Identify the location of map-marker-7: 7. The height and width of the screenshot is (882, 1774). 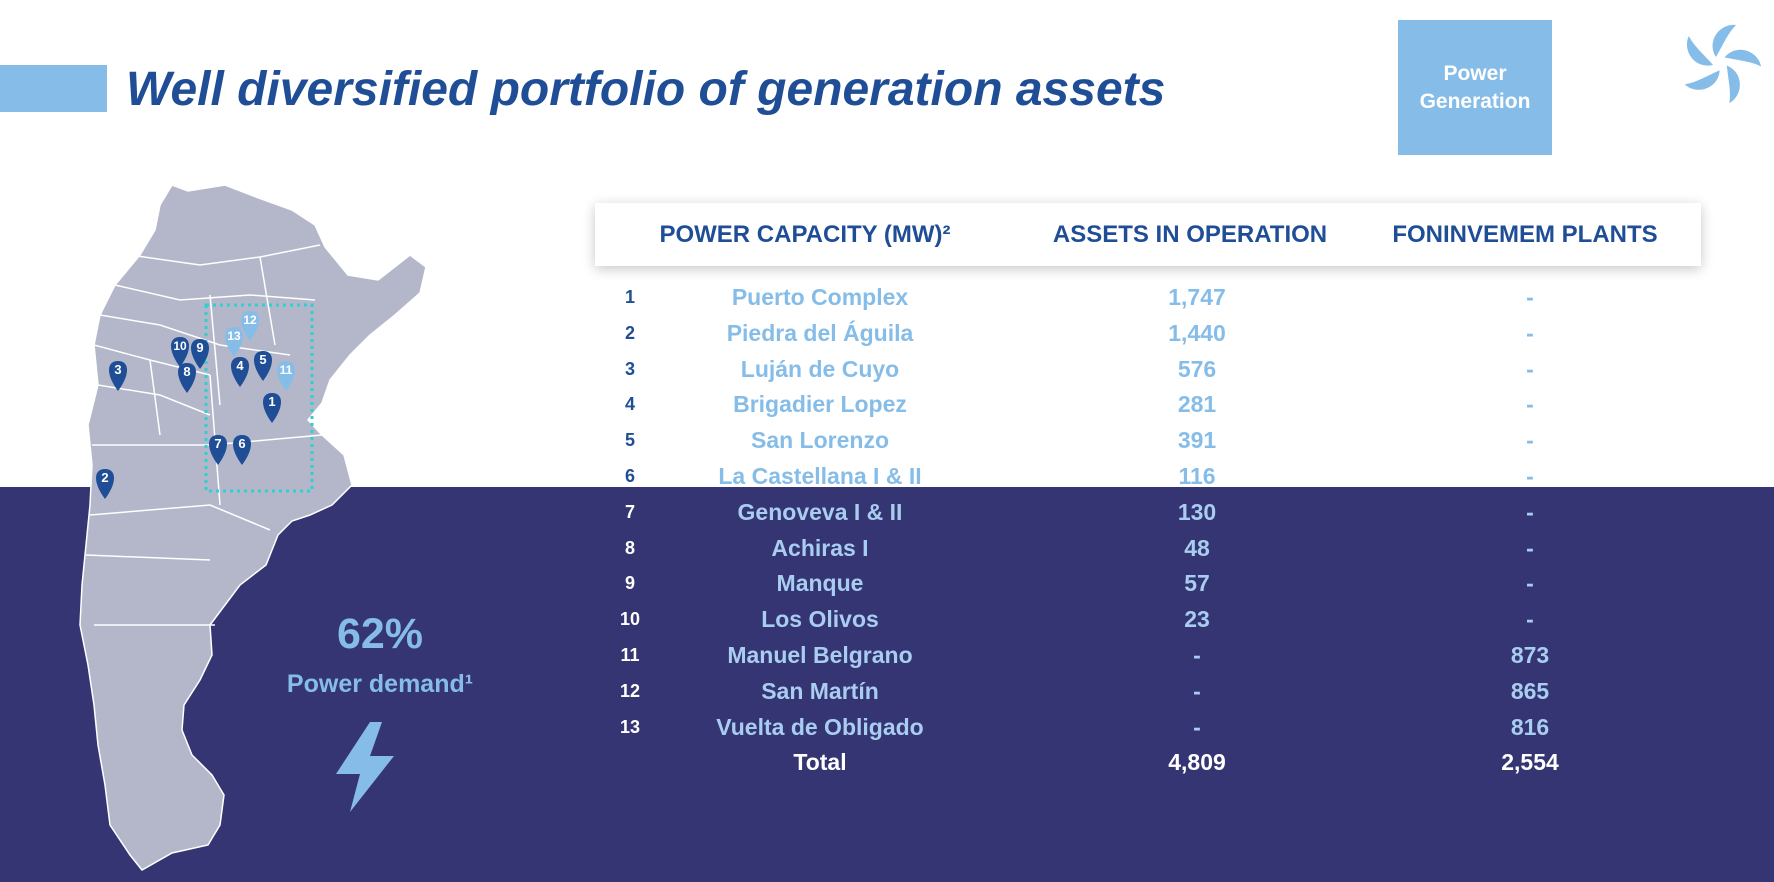
(218, 450).